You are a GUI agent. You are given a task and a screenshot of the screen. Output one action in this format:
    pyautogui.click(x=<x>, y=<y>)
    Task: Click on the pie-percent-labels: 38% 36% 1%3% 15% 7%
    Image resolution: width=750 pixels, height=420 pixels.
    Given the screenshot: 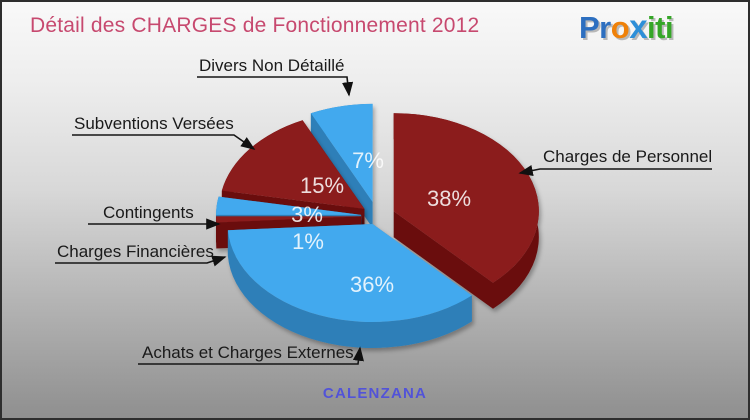 What is the action you would take?
    pyautogui.click(x=381, y=222)
    